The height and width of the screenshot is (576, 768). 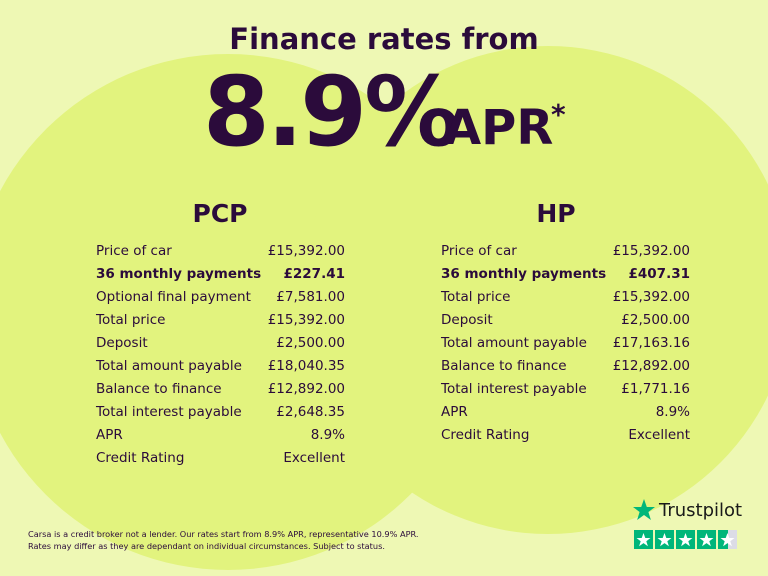 I want to click on table-row: 36 monthly payments £227.41, so click(x=220, y=274).